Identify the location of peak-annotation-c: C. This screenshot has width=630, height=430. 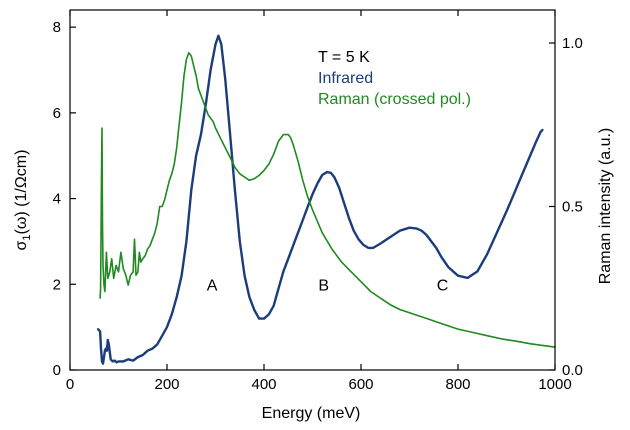
(443, 285).